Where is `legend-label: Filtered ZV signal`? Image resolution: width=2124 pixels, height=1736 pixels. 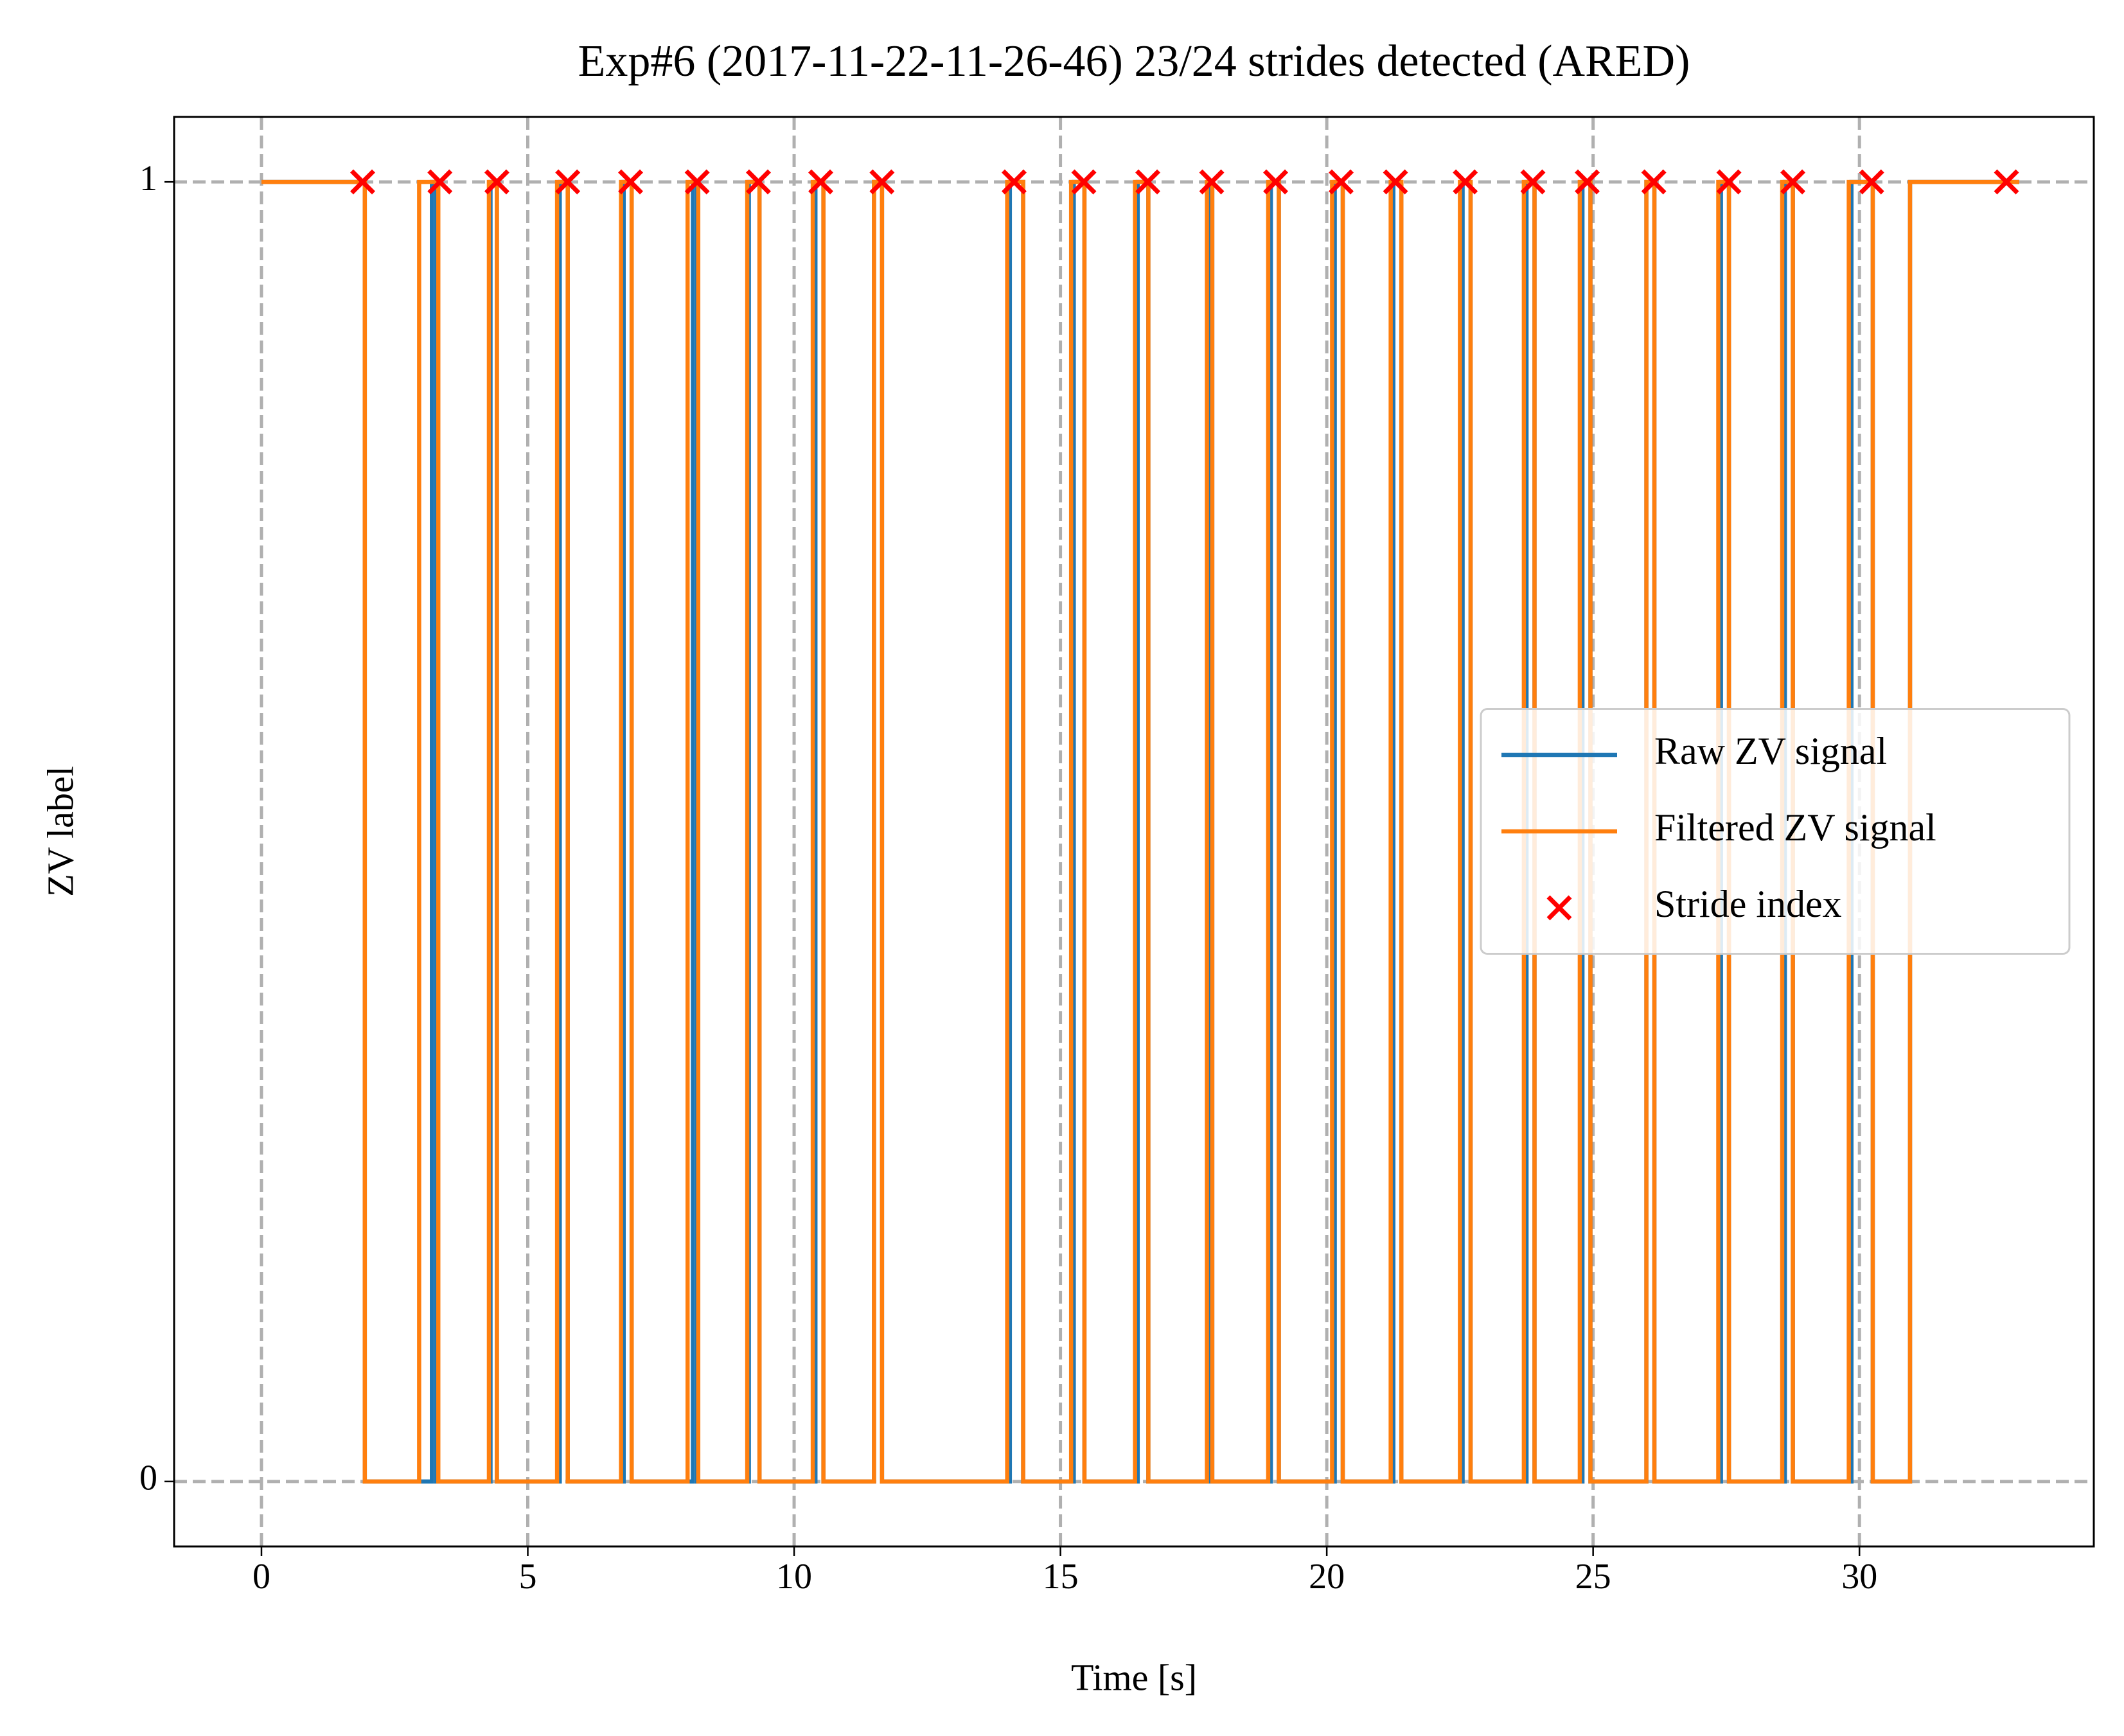
legend-label: Filtered ZV signal is located at coordinates (1795, 827).